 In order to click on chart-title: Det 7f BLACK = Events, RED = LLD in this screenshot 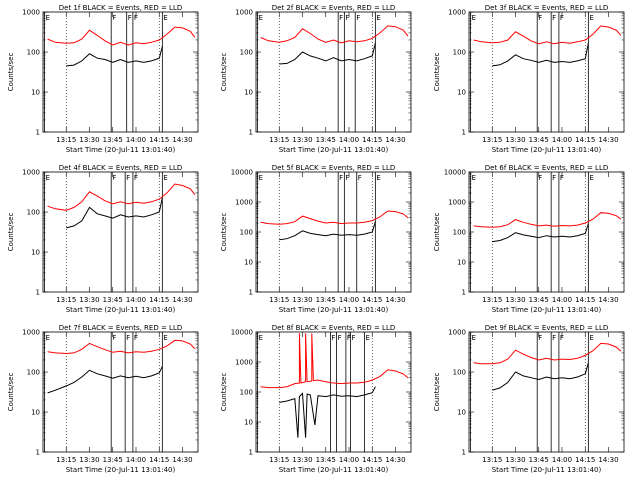, I will do `click(120, 328)`.